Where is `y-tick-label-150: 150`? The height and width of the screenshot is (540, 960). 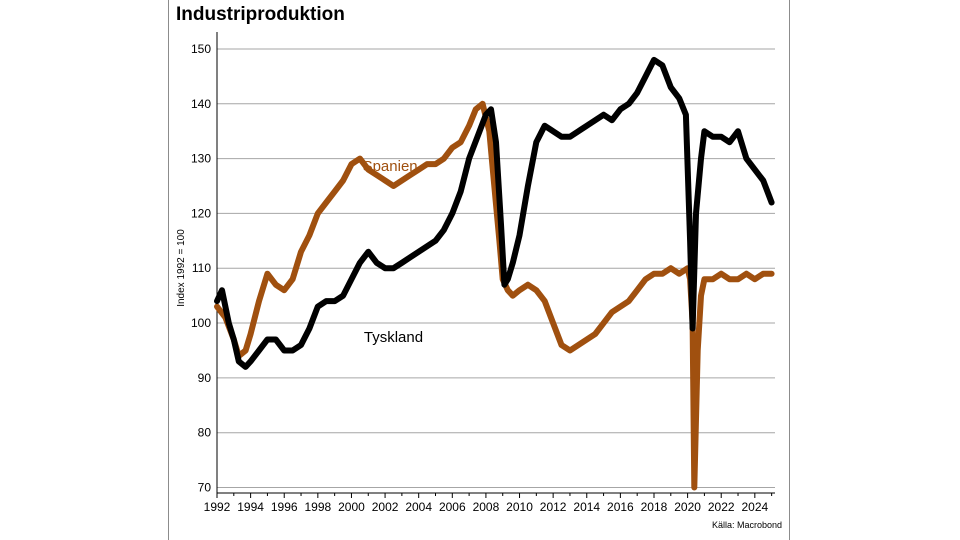
y-tick-label-150: 150 is located at coordinates (201, 49).